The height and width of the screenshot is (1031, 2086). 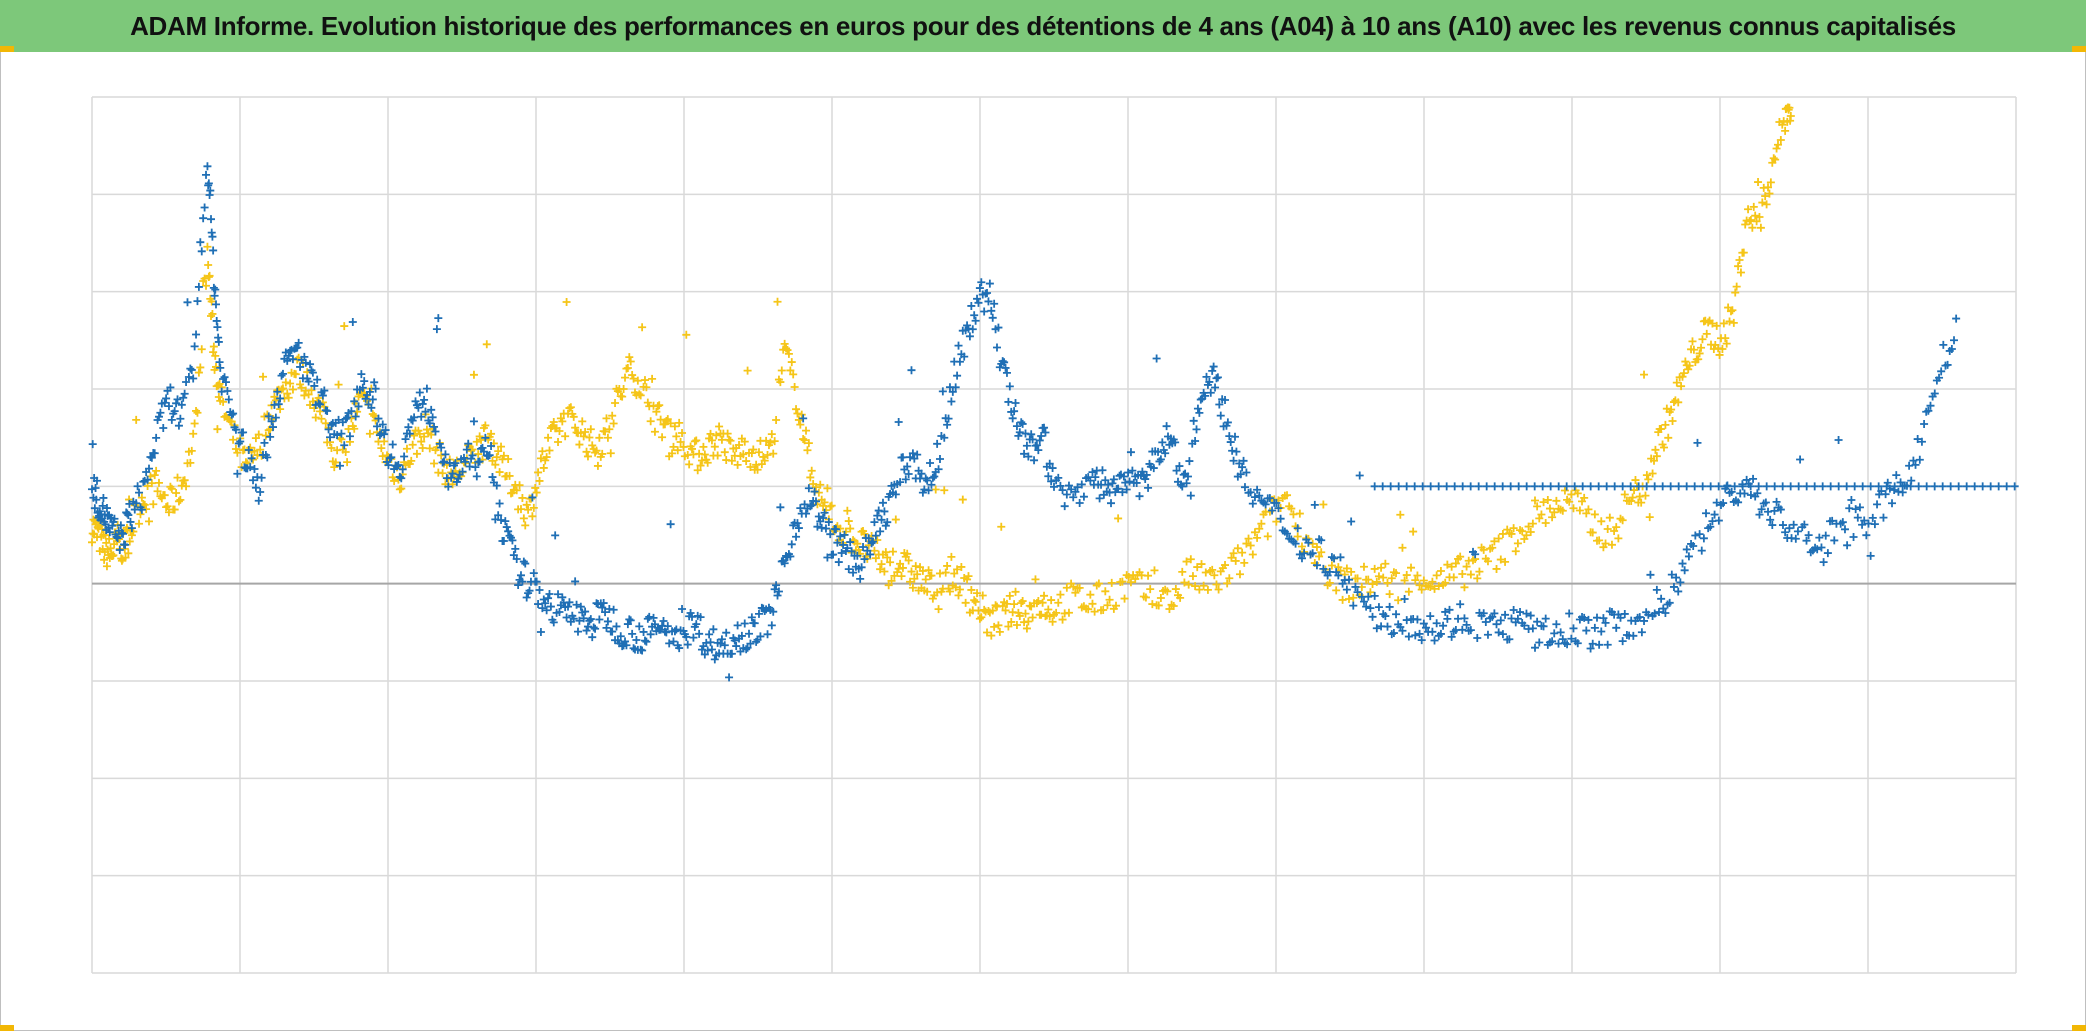 I want to click on corner-handle-bottom-left, so click(x=7, y=1028).